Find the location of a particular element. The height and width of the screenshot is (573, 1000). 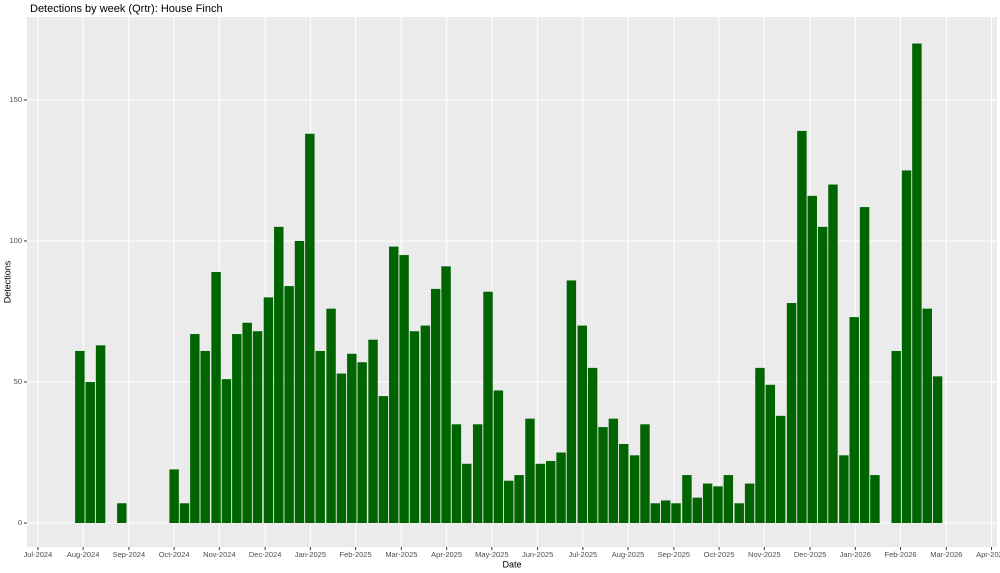

y-tick-label: 100 is located at coordinates (15, 240).